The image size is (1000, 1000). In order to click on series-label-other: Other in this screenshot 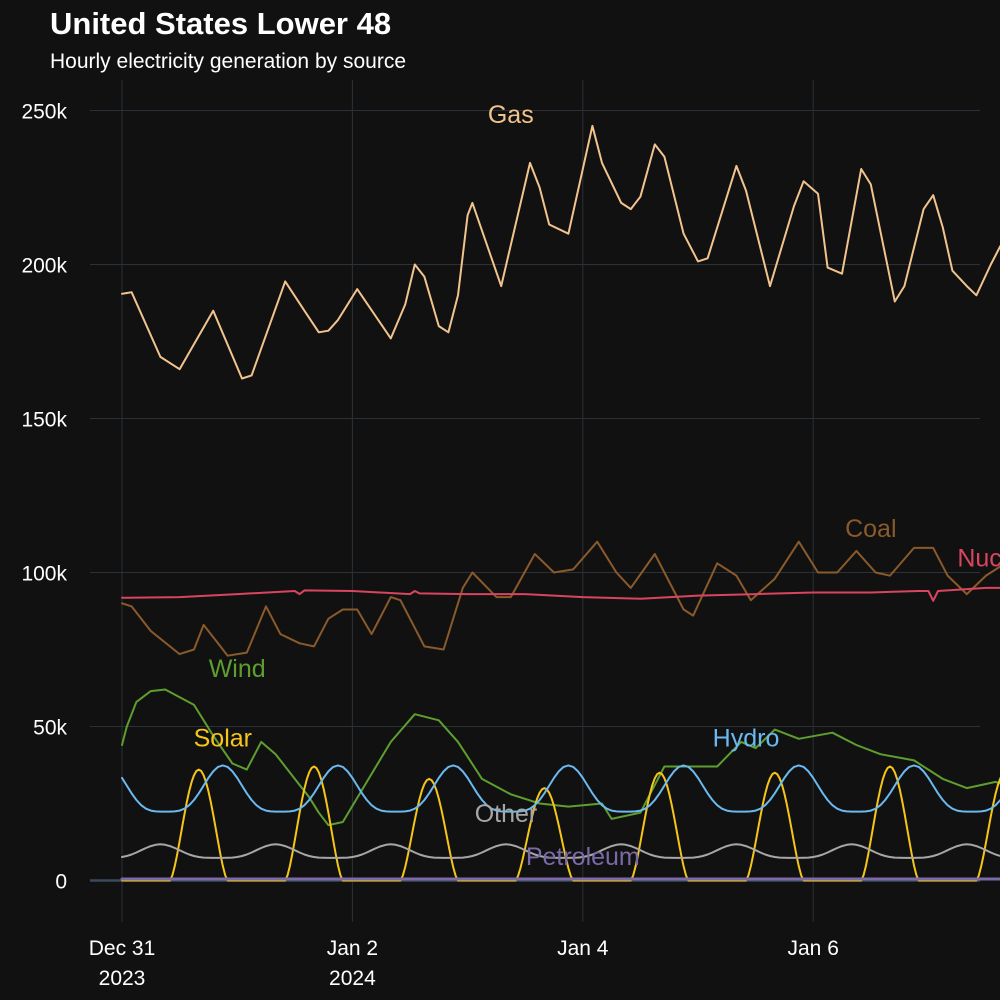, I will do `click(506, 814)`.